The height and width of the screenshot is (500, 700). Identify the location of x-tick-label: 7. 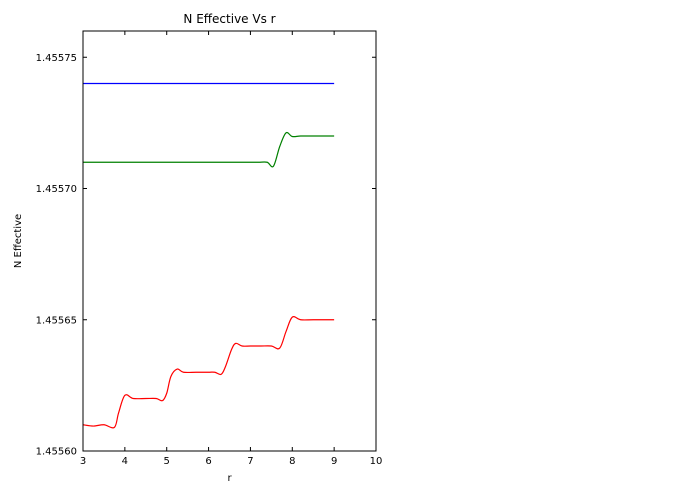
(250, 461).